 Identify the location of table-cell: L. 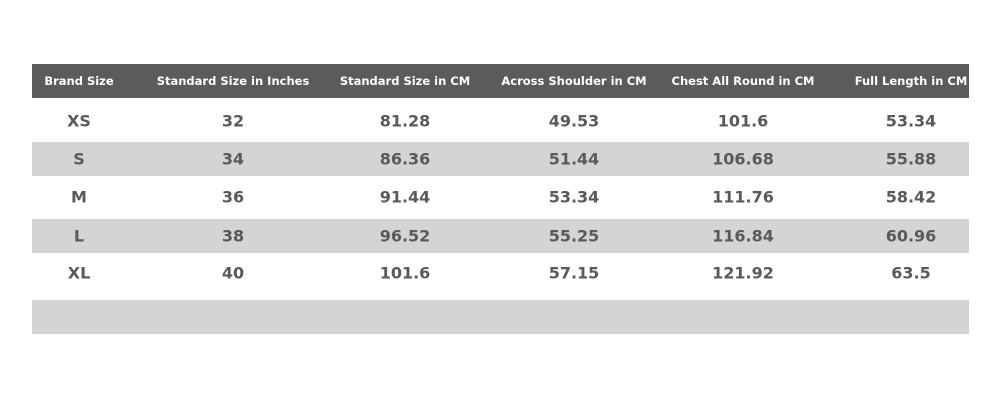
(79, 236).